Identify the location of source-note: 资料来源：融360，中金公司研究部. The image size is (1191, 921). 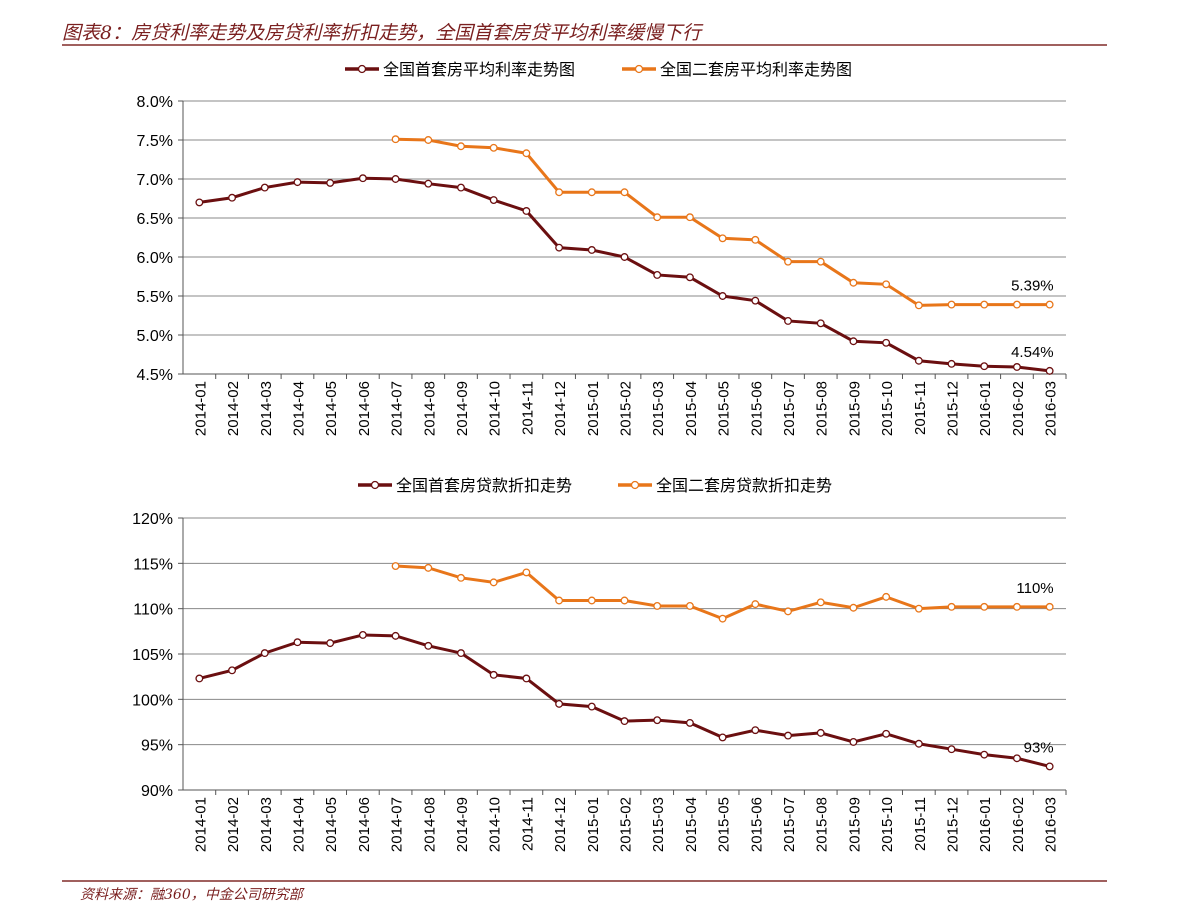
(191, 895).